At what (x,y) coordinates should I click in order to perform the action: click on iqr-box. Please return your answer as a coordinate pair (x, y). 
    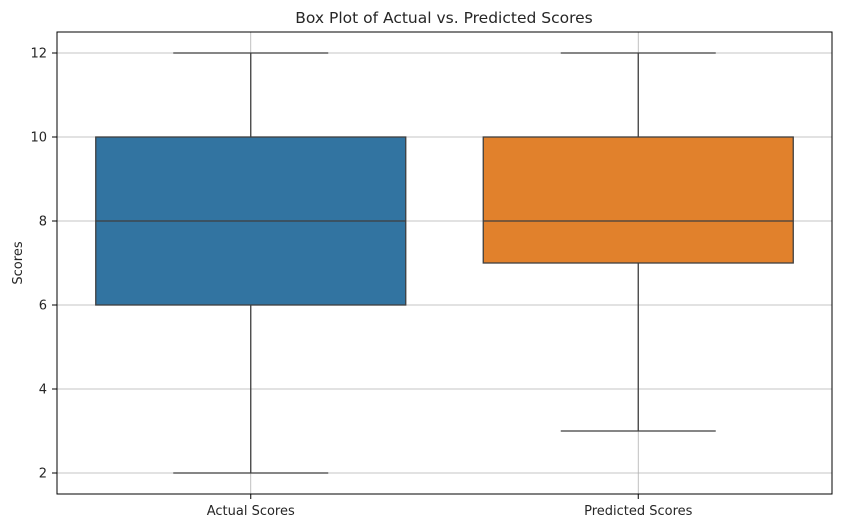
    Looking at the image, I should click on (638, 200).